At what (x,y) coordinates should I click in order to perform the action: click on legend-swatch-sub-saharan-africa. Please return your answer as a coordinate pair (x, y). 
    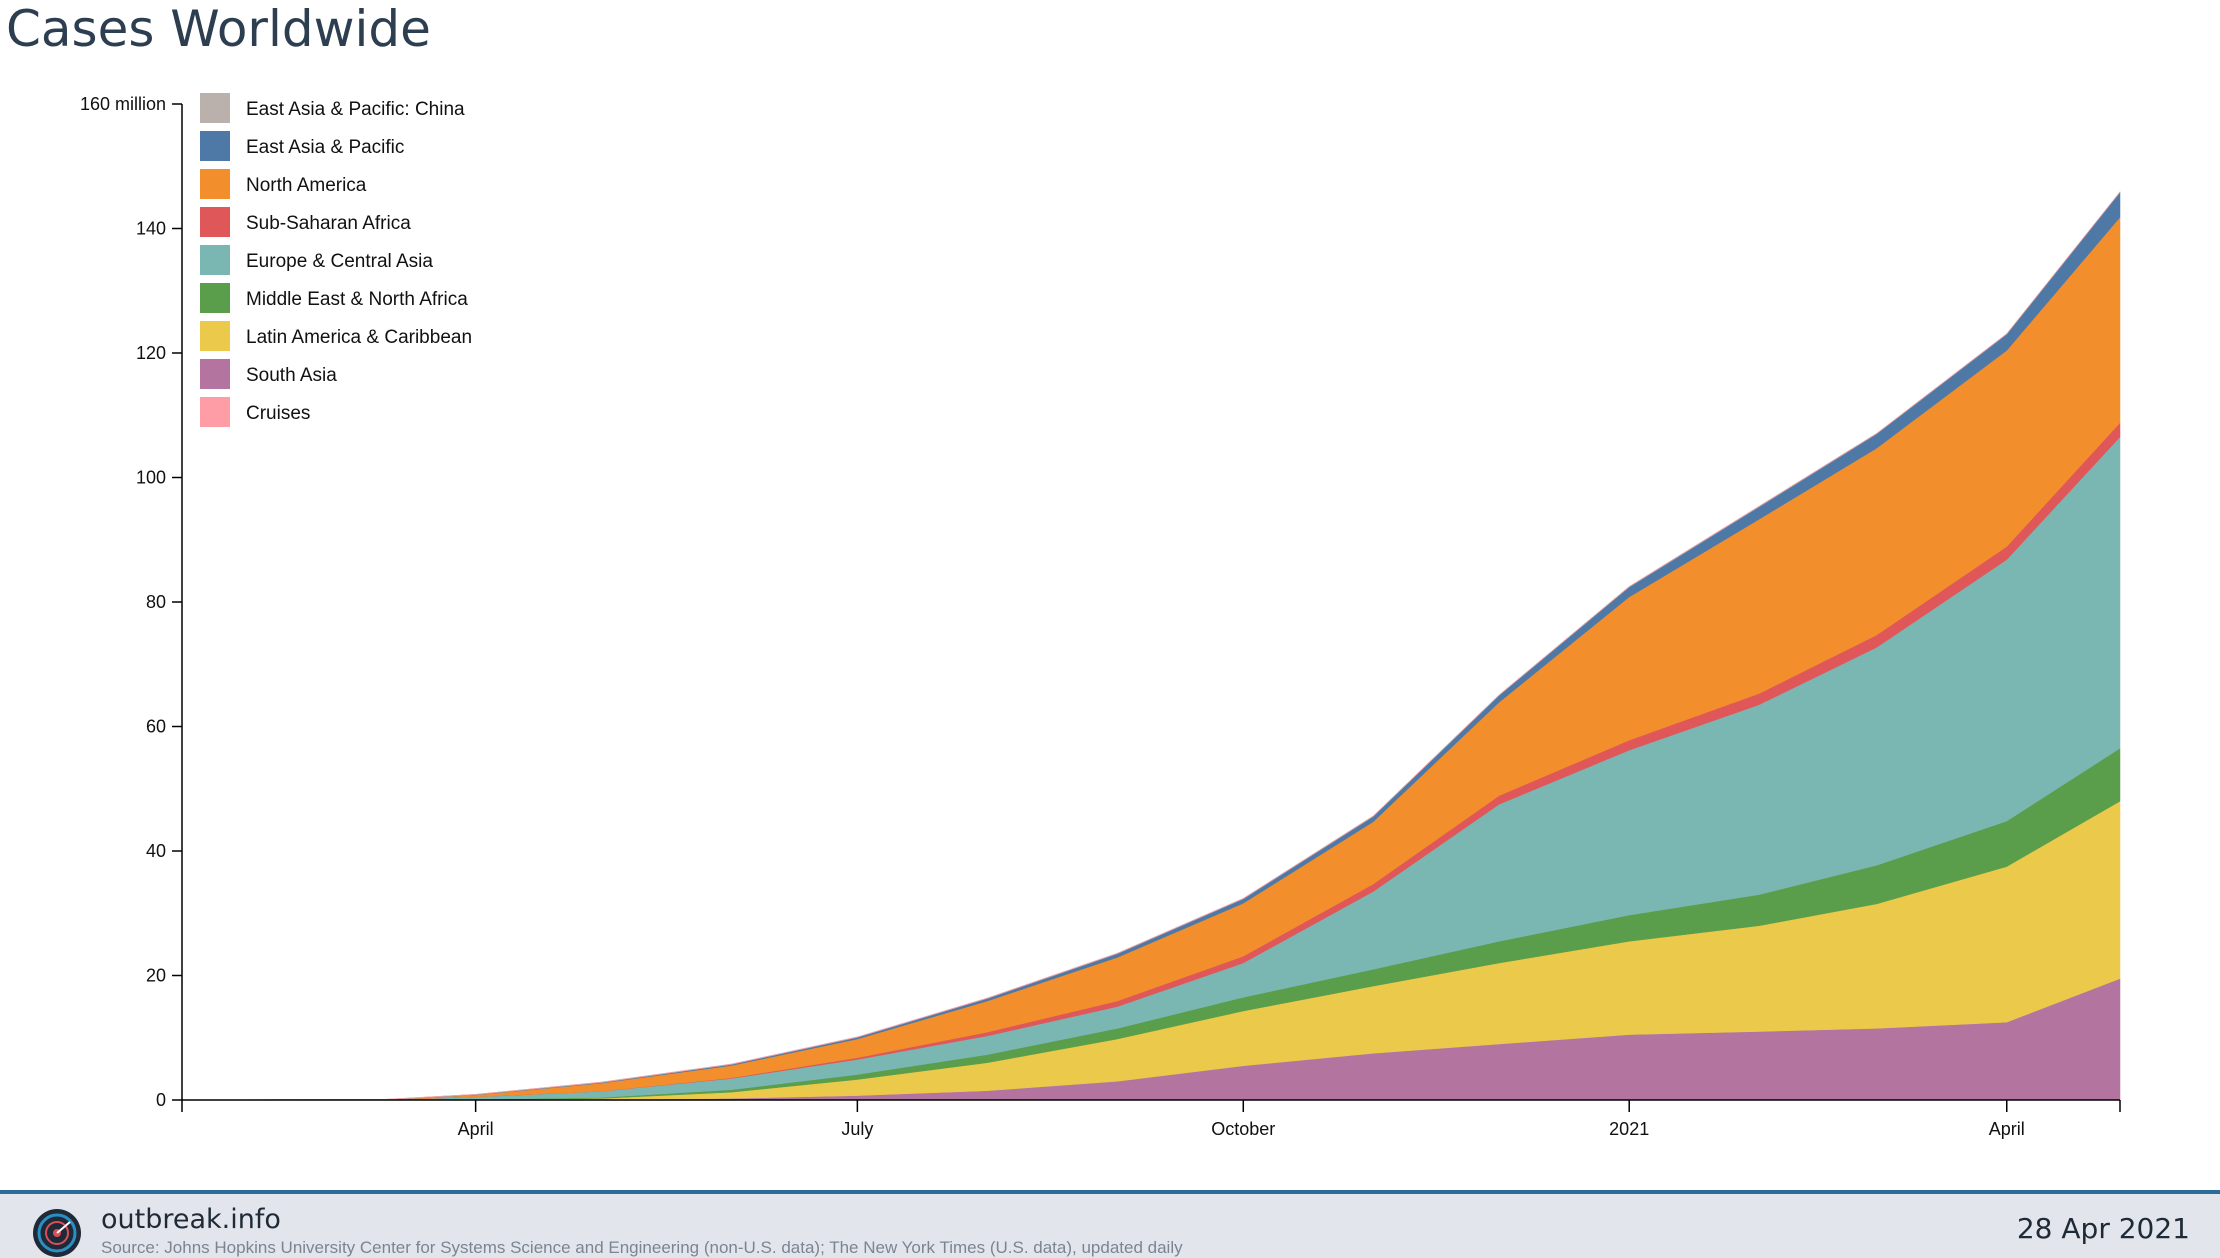
    Looking at the image, I should click on (215, 222).